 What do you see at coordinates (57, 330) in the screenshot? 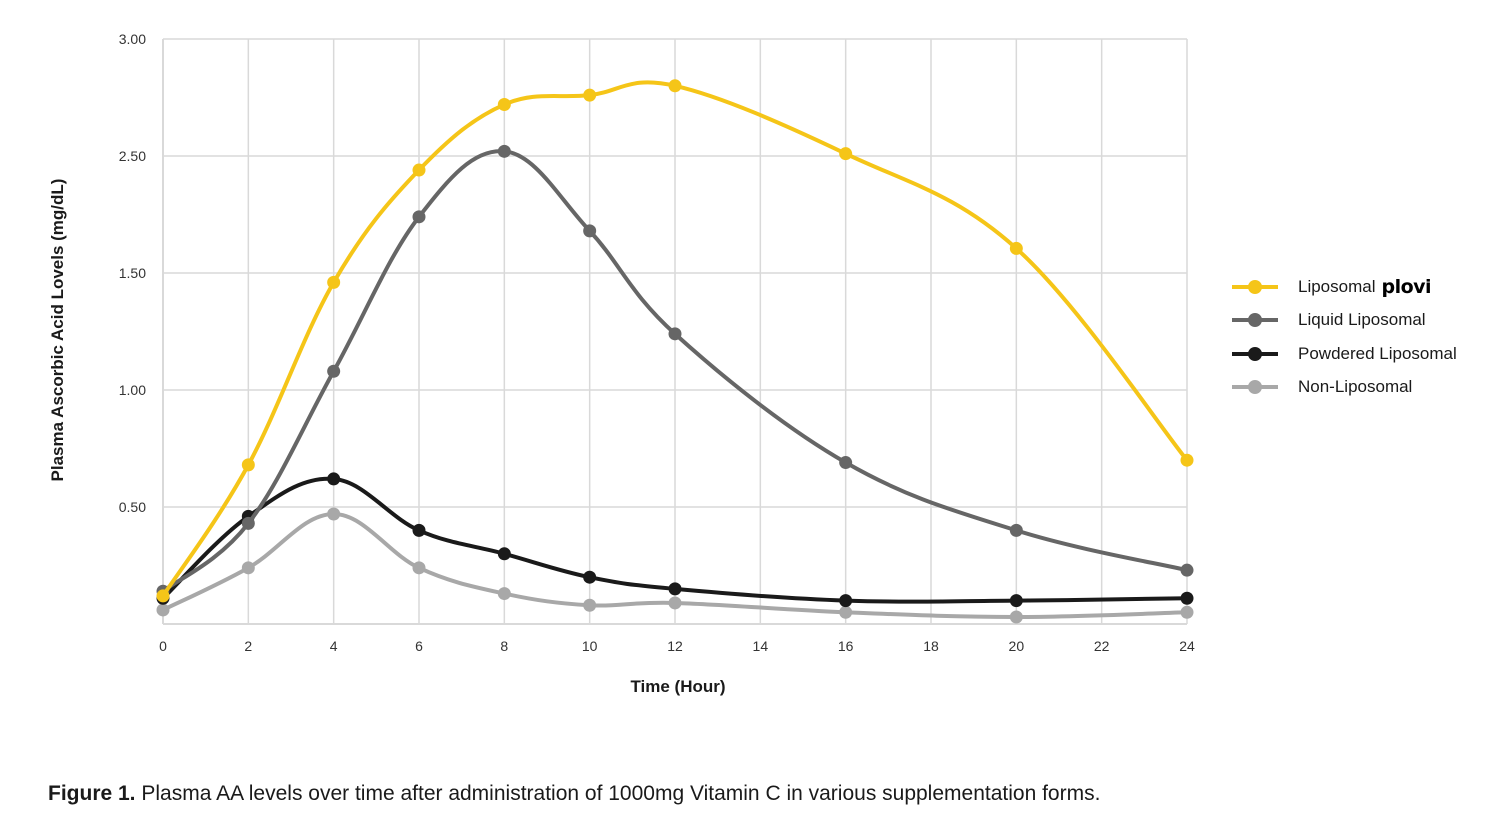
I see `y-axis-title: Plasma Ascorbic Acid Lovels (mg/dL)` at bounding box center [57, 330].